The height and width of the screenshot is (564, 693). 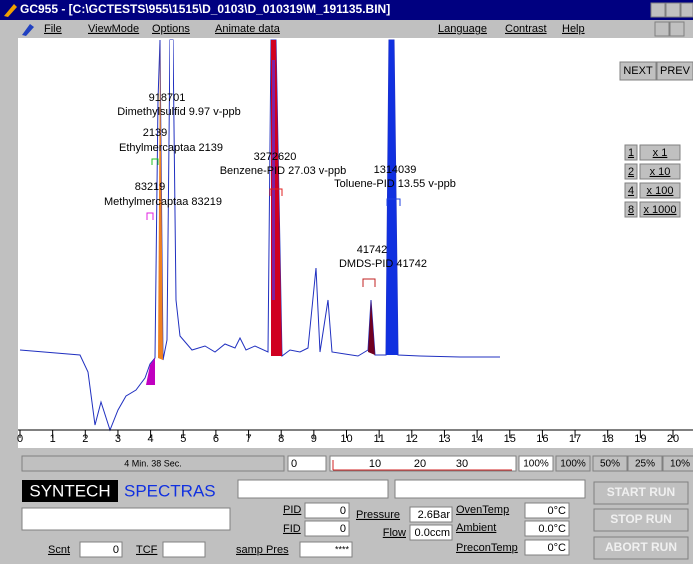 I want to click on field-label: Scnt, so click(x=59, y=550).